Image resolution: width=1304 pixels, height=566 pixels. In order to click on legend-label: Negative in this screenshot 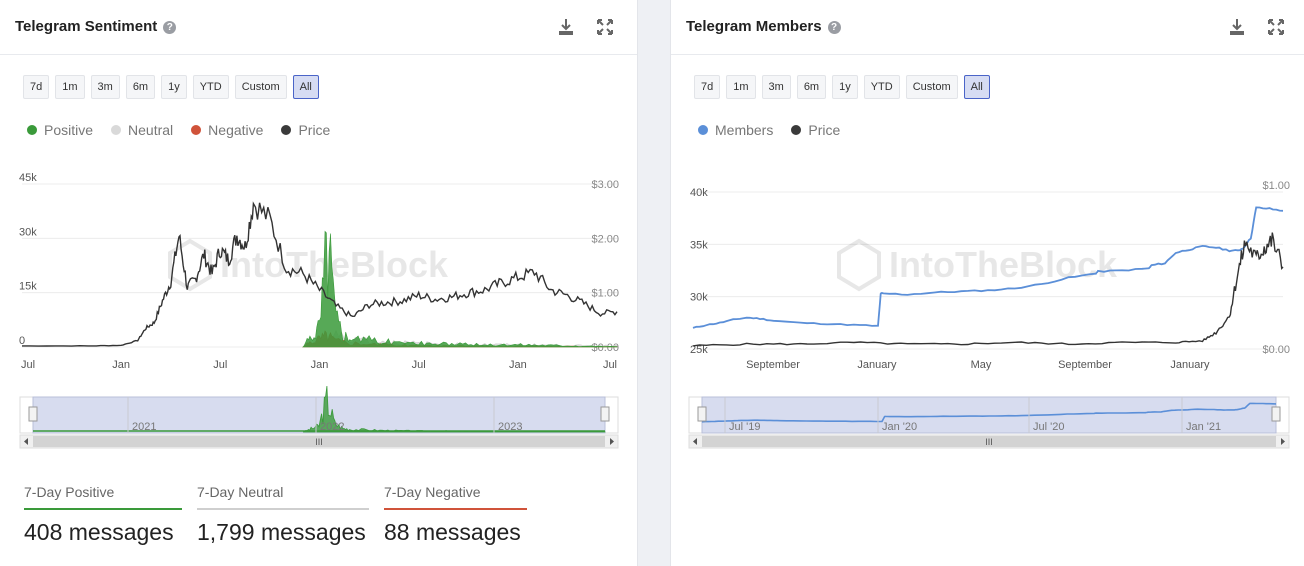, I will do `click(236, 130)`.